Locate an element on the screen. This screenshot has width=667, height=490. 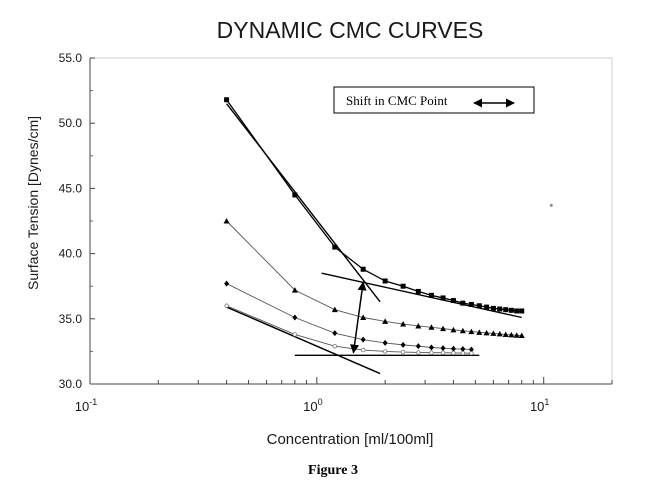
x-tick-label: 10¹ is located at coordinates (539, 405).